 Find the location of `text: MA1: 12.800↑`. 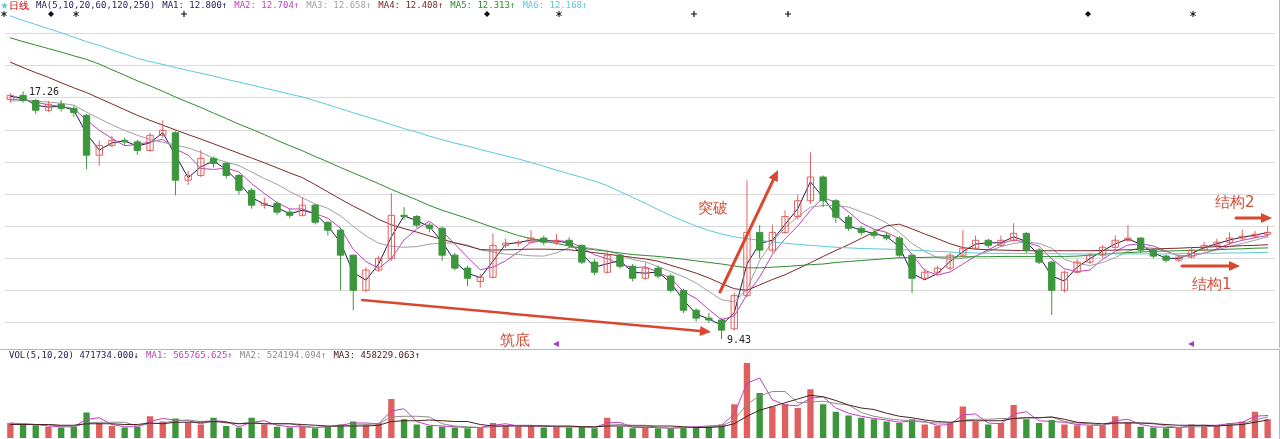

text: MA1: 12.800↑ is located at coordinates (195, 5).